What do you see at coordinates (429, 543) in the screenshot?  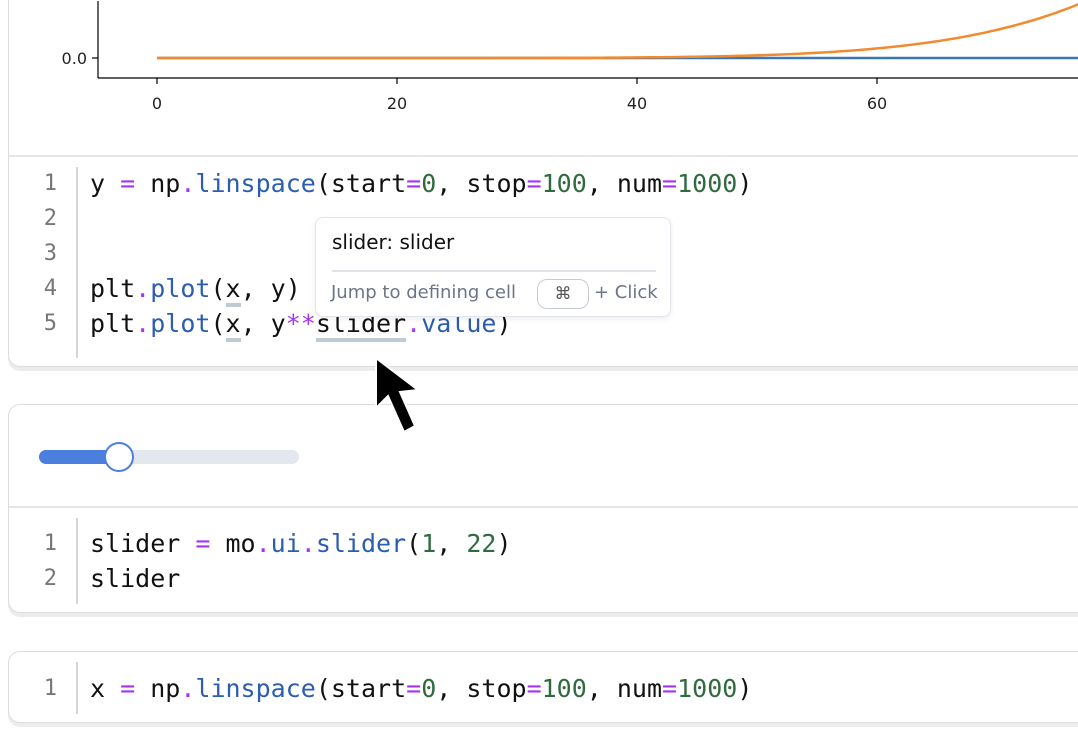 I see `code-token: 1` at bounding box center [429, 543].